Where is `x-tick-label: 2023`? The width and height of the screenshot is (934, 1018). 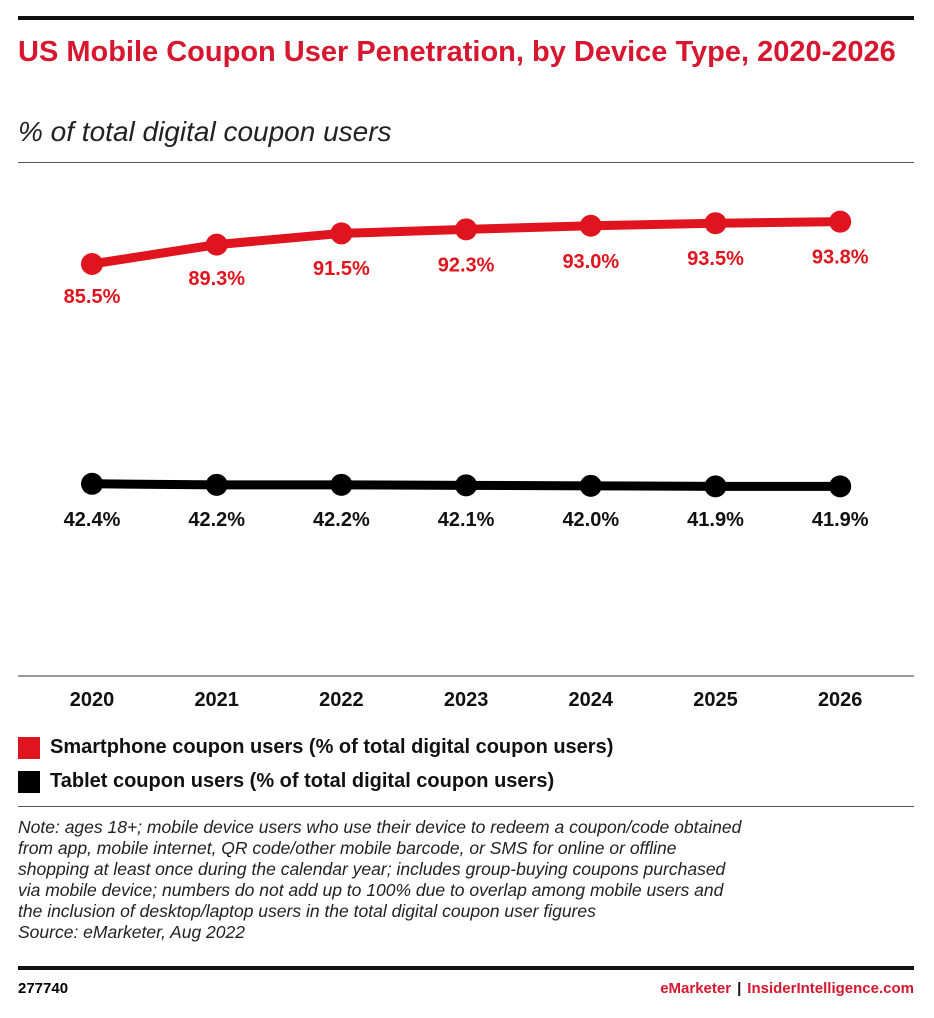 x-tick-label: 2023 is located at coordinates (466, 700).